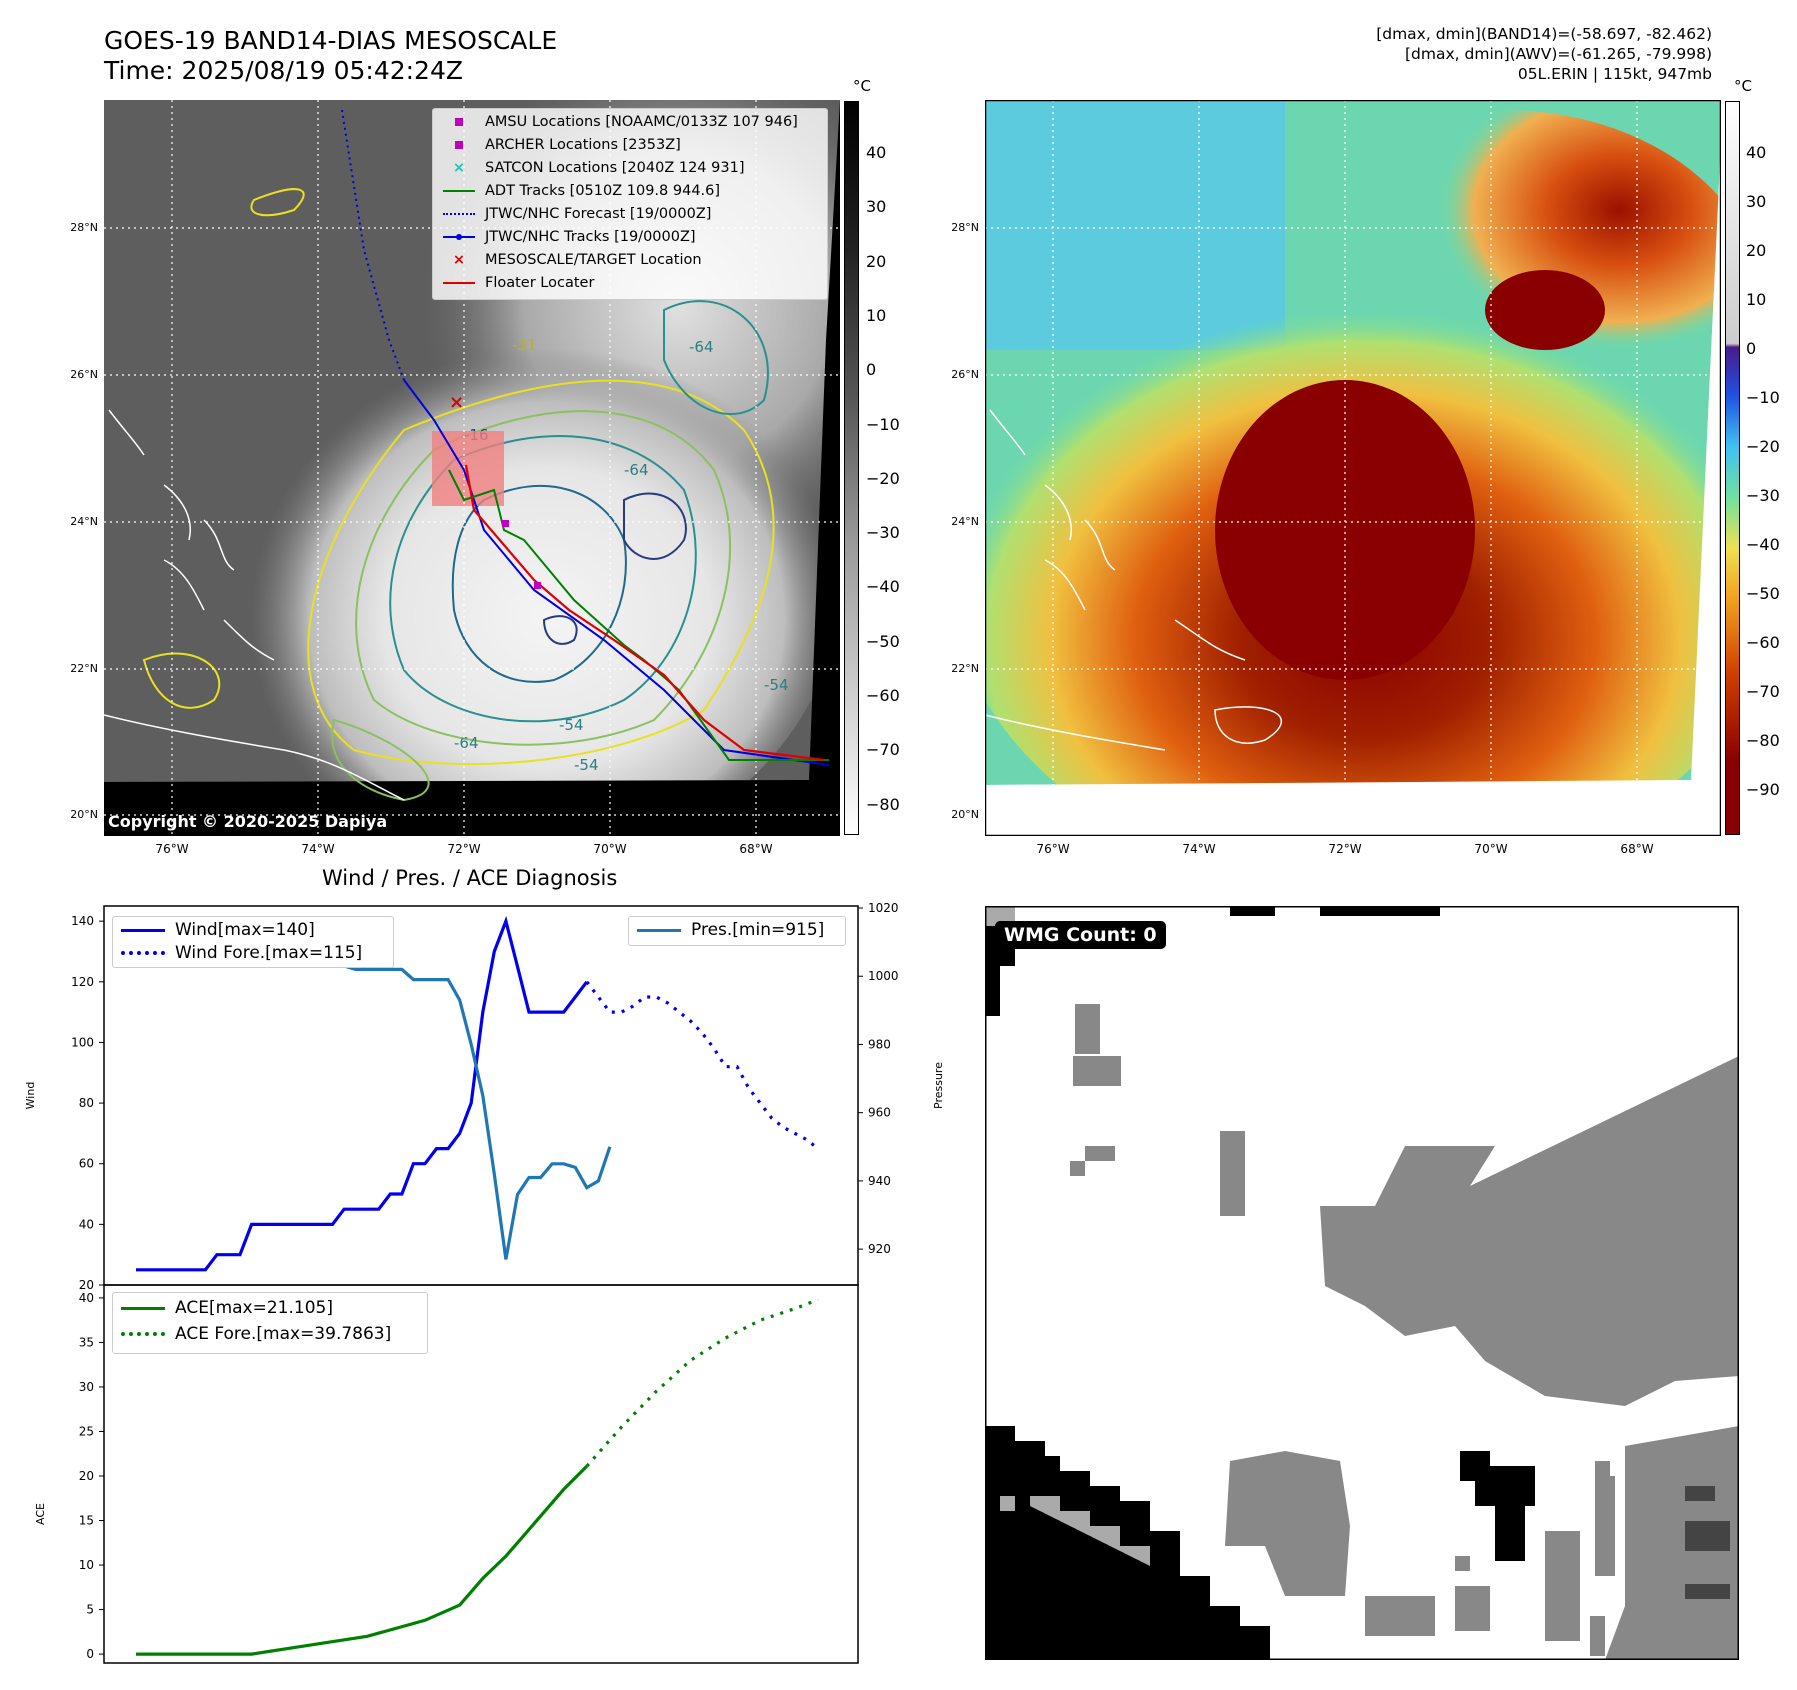  I want to click on title-product: GOES-19 BAND14-DIAS MESOSCALE, so click(331, 40).